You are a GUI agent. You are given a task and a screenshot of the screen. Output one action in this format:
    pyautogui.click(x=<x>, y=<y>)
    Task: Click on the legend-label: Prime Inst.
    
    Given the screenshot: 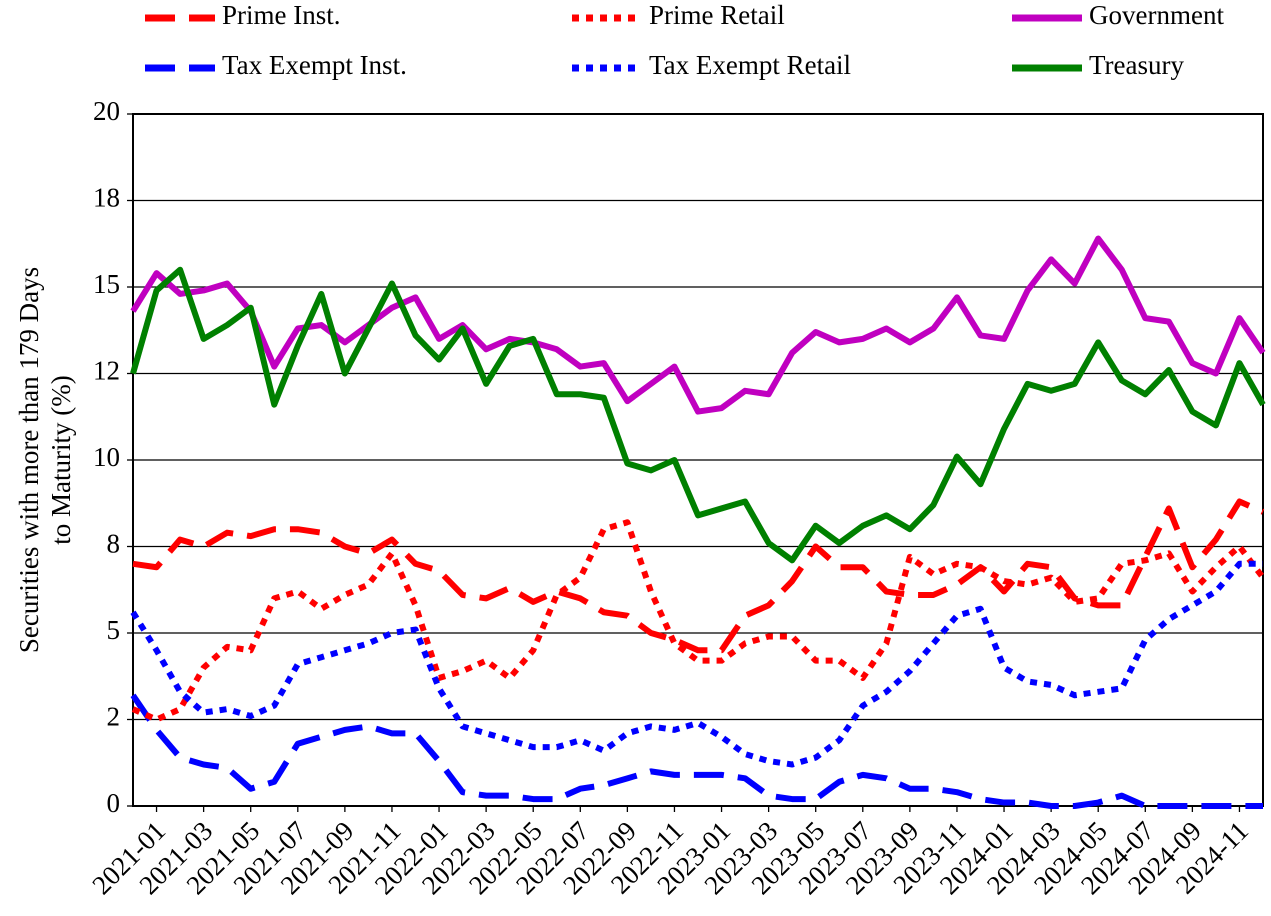 What is the action you would take?
    pyautogui.click(x=281, y=15)
    